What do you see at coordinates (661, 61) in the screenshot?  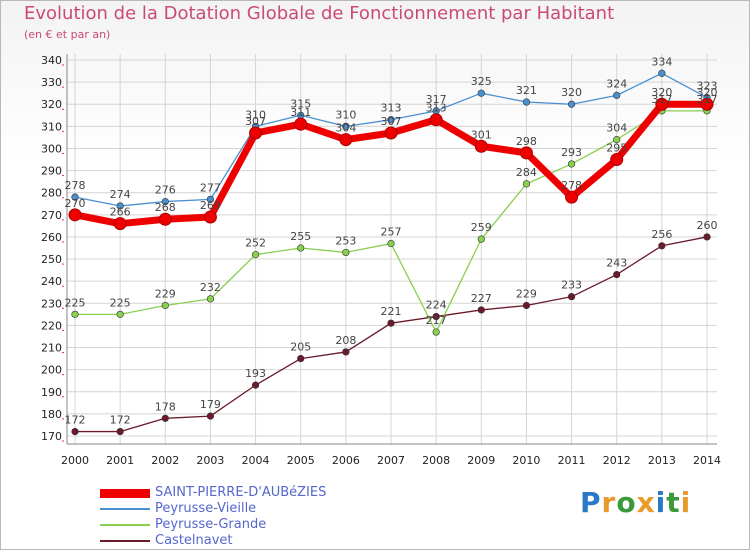 I see `data-label-1: 334` at bounding box center [661, 61].